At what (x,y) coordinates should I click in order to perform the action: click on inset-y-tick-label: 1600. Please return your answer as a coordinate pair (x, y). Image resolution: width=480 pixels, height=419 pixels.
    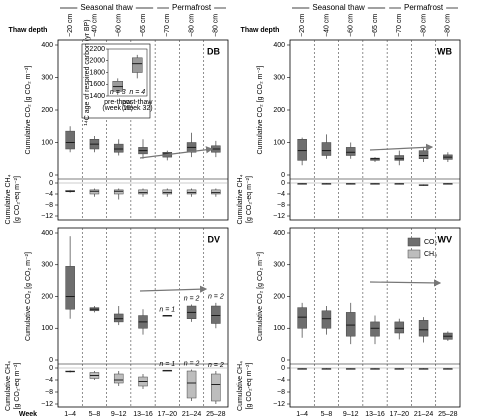
    Looking at the image, I should click on (97, 84).